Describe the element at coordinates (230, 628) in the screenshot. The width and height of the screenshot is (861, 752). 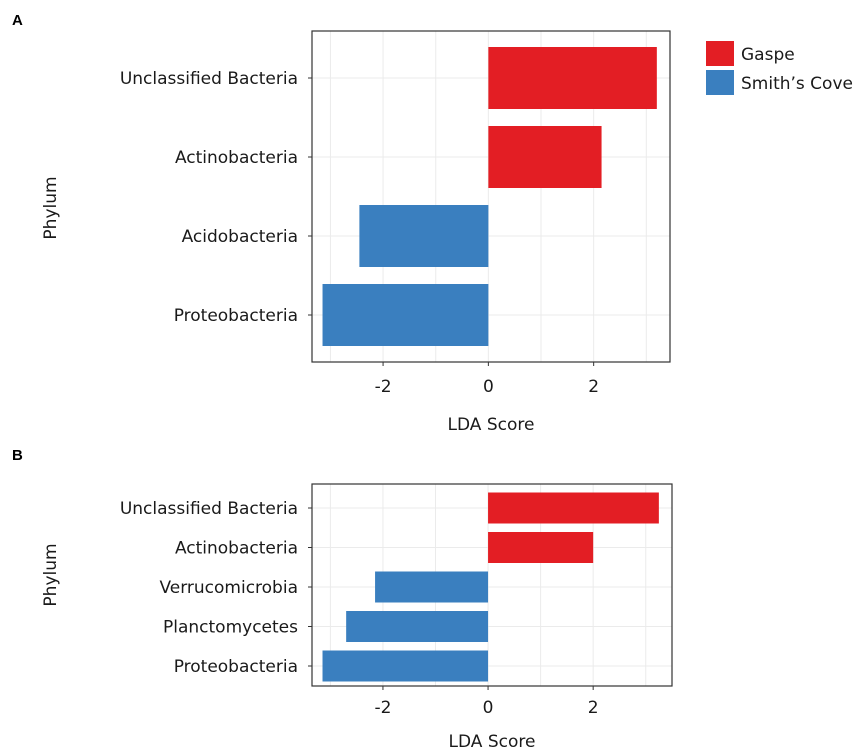
I see `category-label: Planctomycetes` at that location.